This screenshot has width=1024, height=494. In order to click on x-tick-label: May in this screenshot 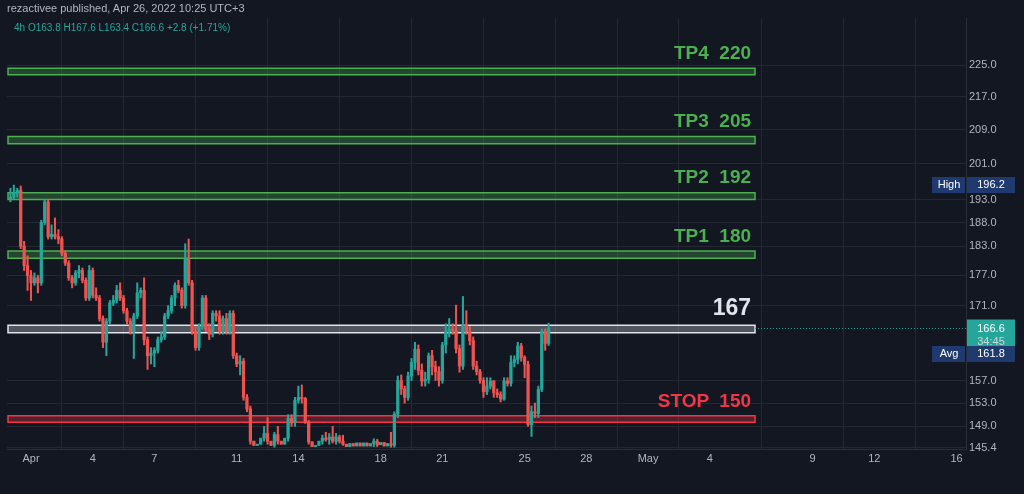, I will do `click(648, 457)`.